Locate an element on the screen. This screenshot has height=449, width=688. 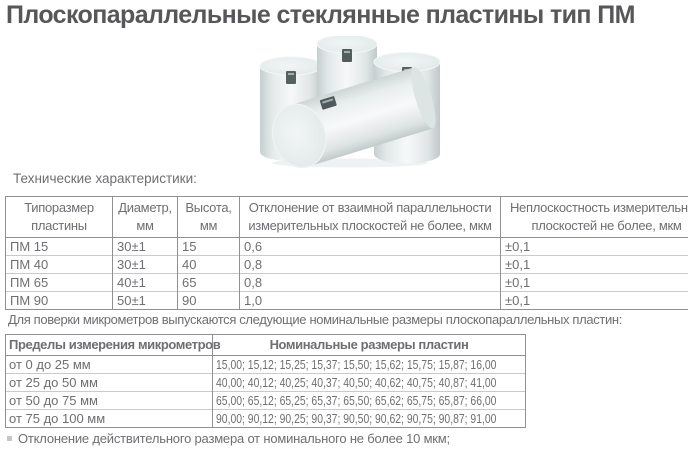
spec-cell: 90 is located at coordinates (208, 300).